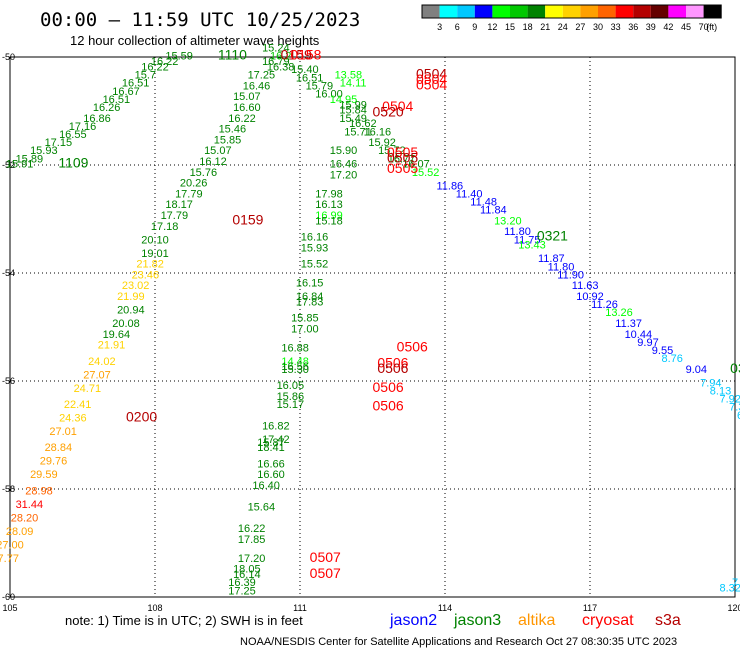 This screenshot has height=650, width=740. I want to click on x-tick-label: 105, so click(9, 608).